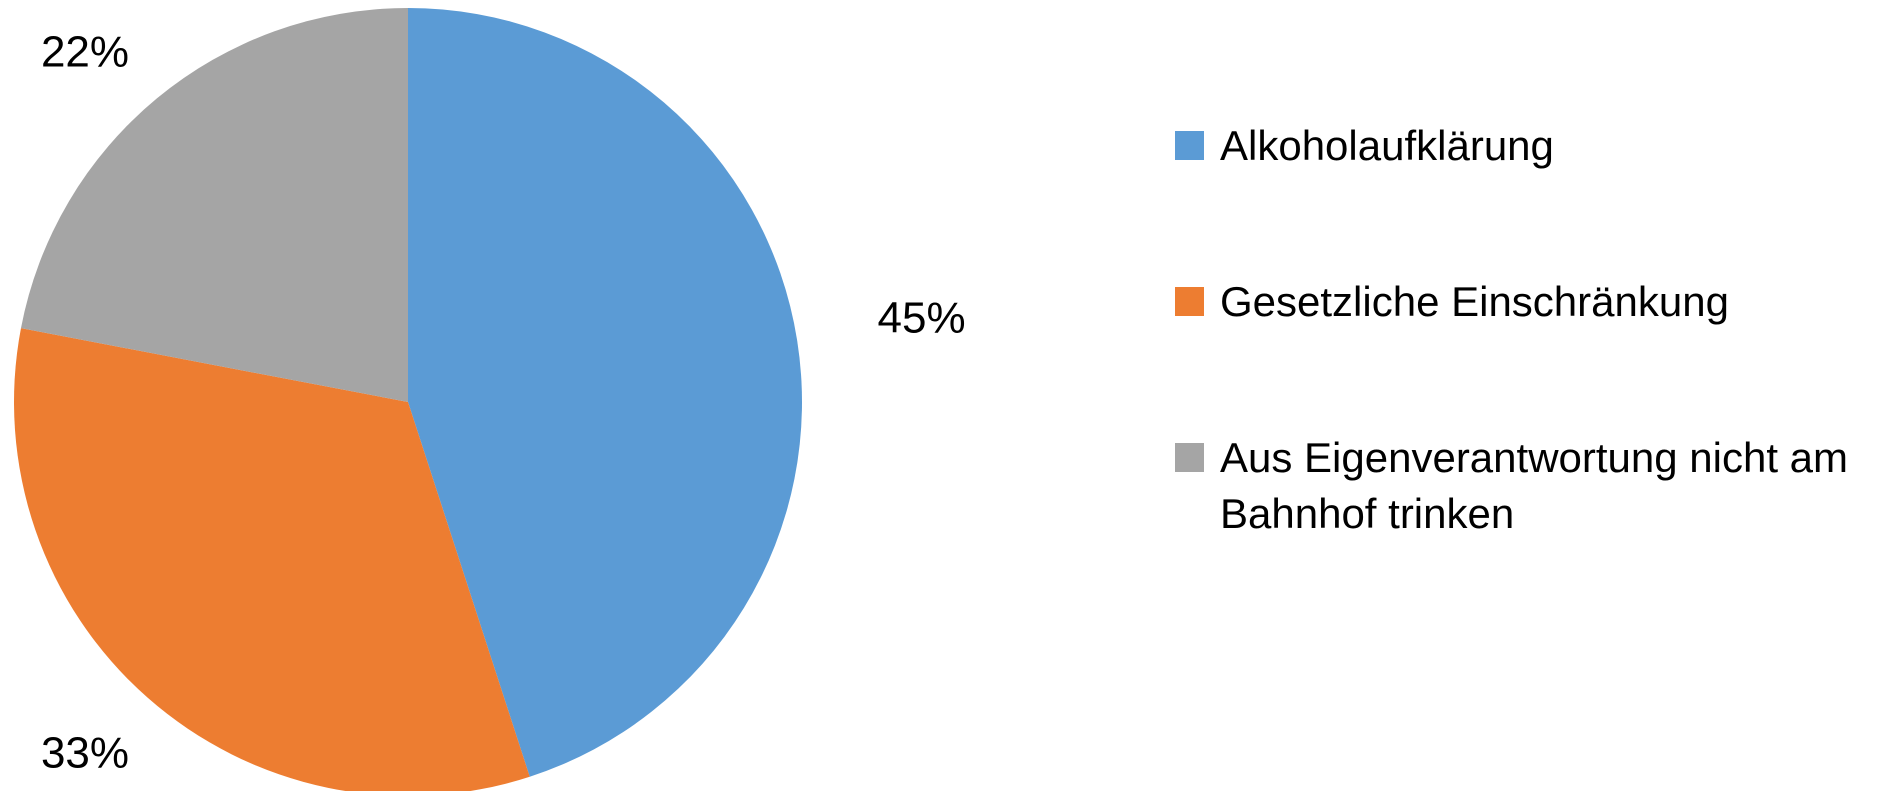 The image size is (1898, 791). What do you see at coordinates (1474, 301) in the screenshot?
I see `legend-label: Gesetzliche Einschränkung` at bounding box center [1474, 301].